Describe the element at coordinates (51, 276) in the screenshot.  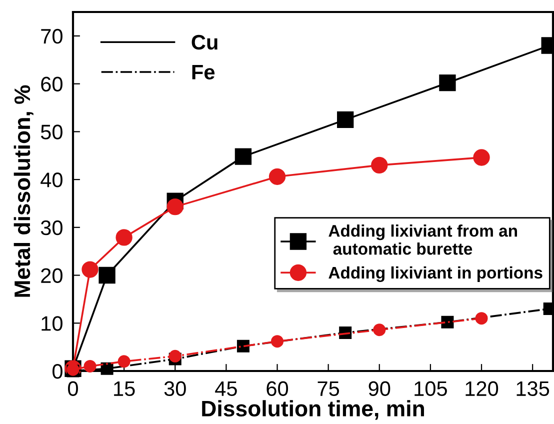
I see `y-tick-label: 20` at that location.